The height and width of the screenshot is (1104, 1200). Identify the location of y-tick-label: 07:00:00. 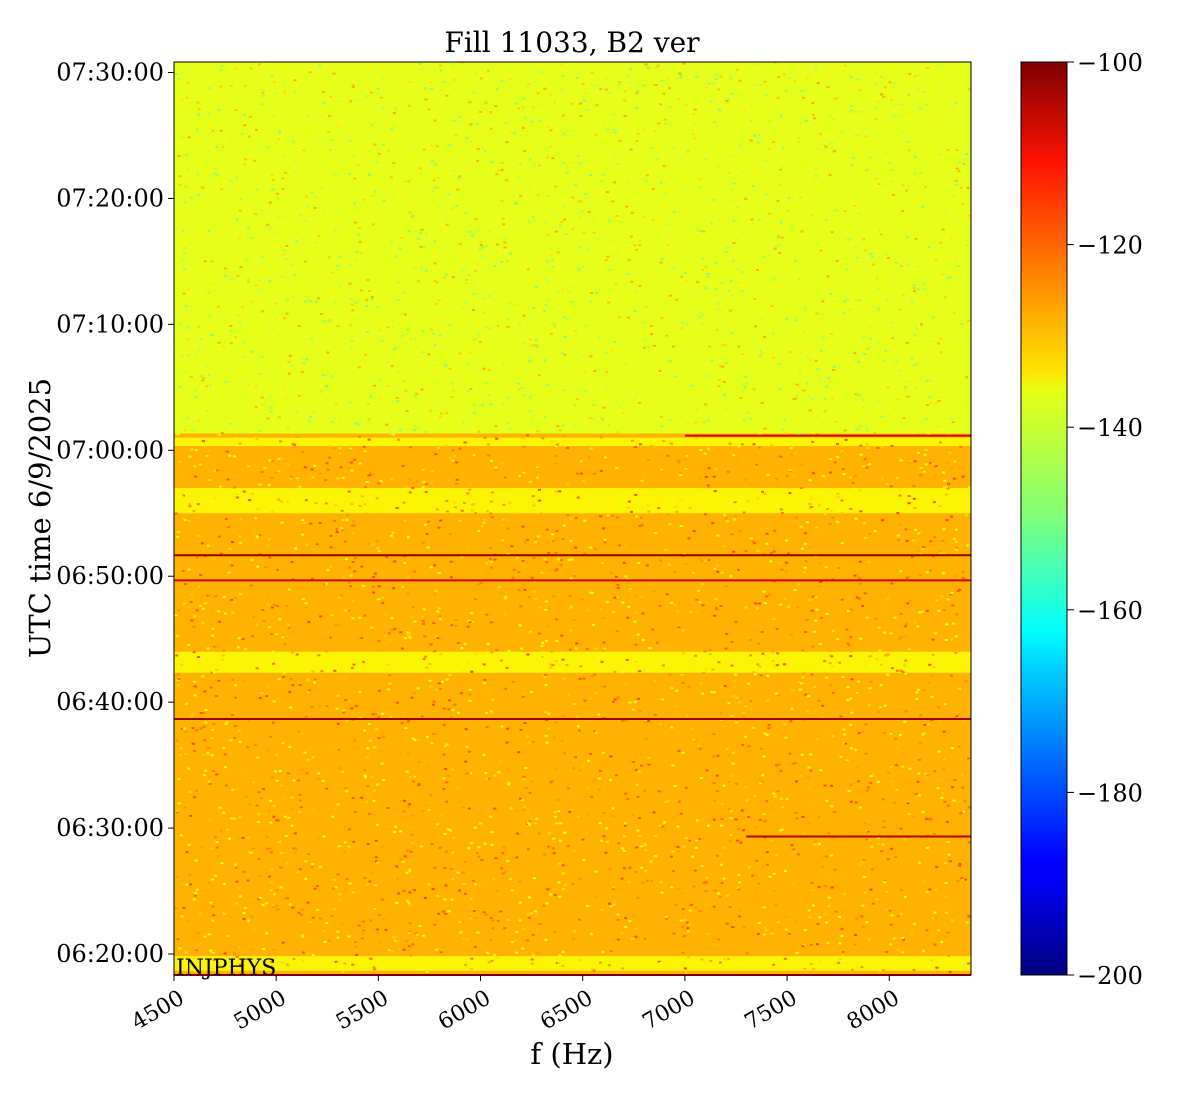
(110, 450).